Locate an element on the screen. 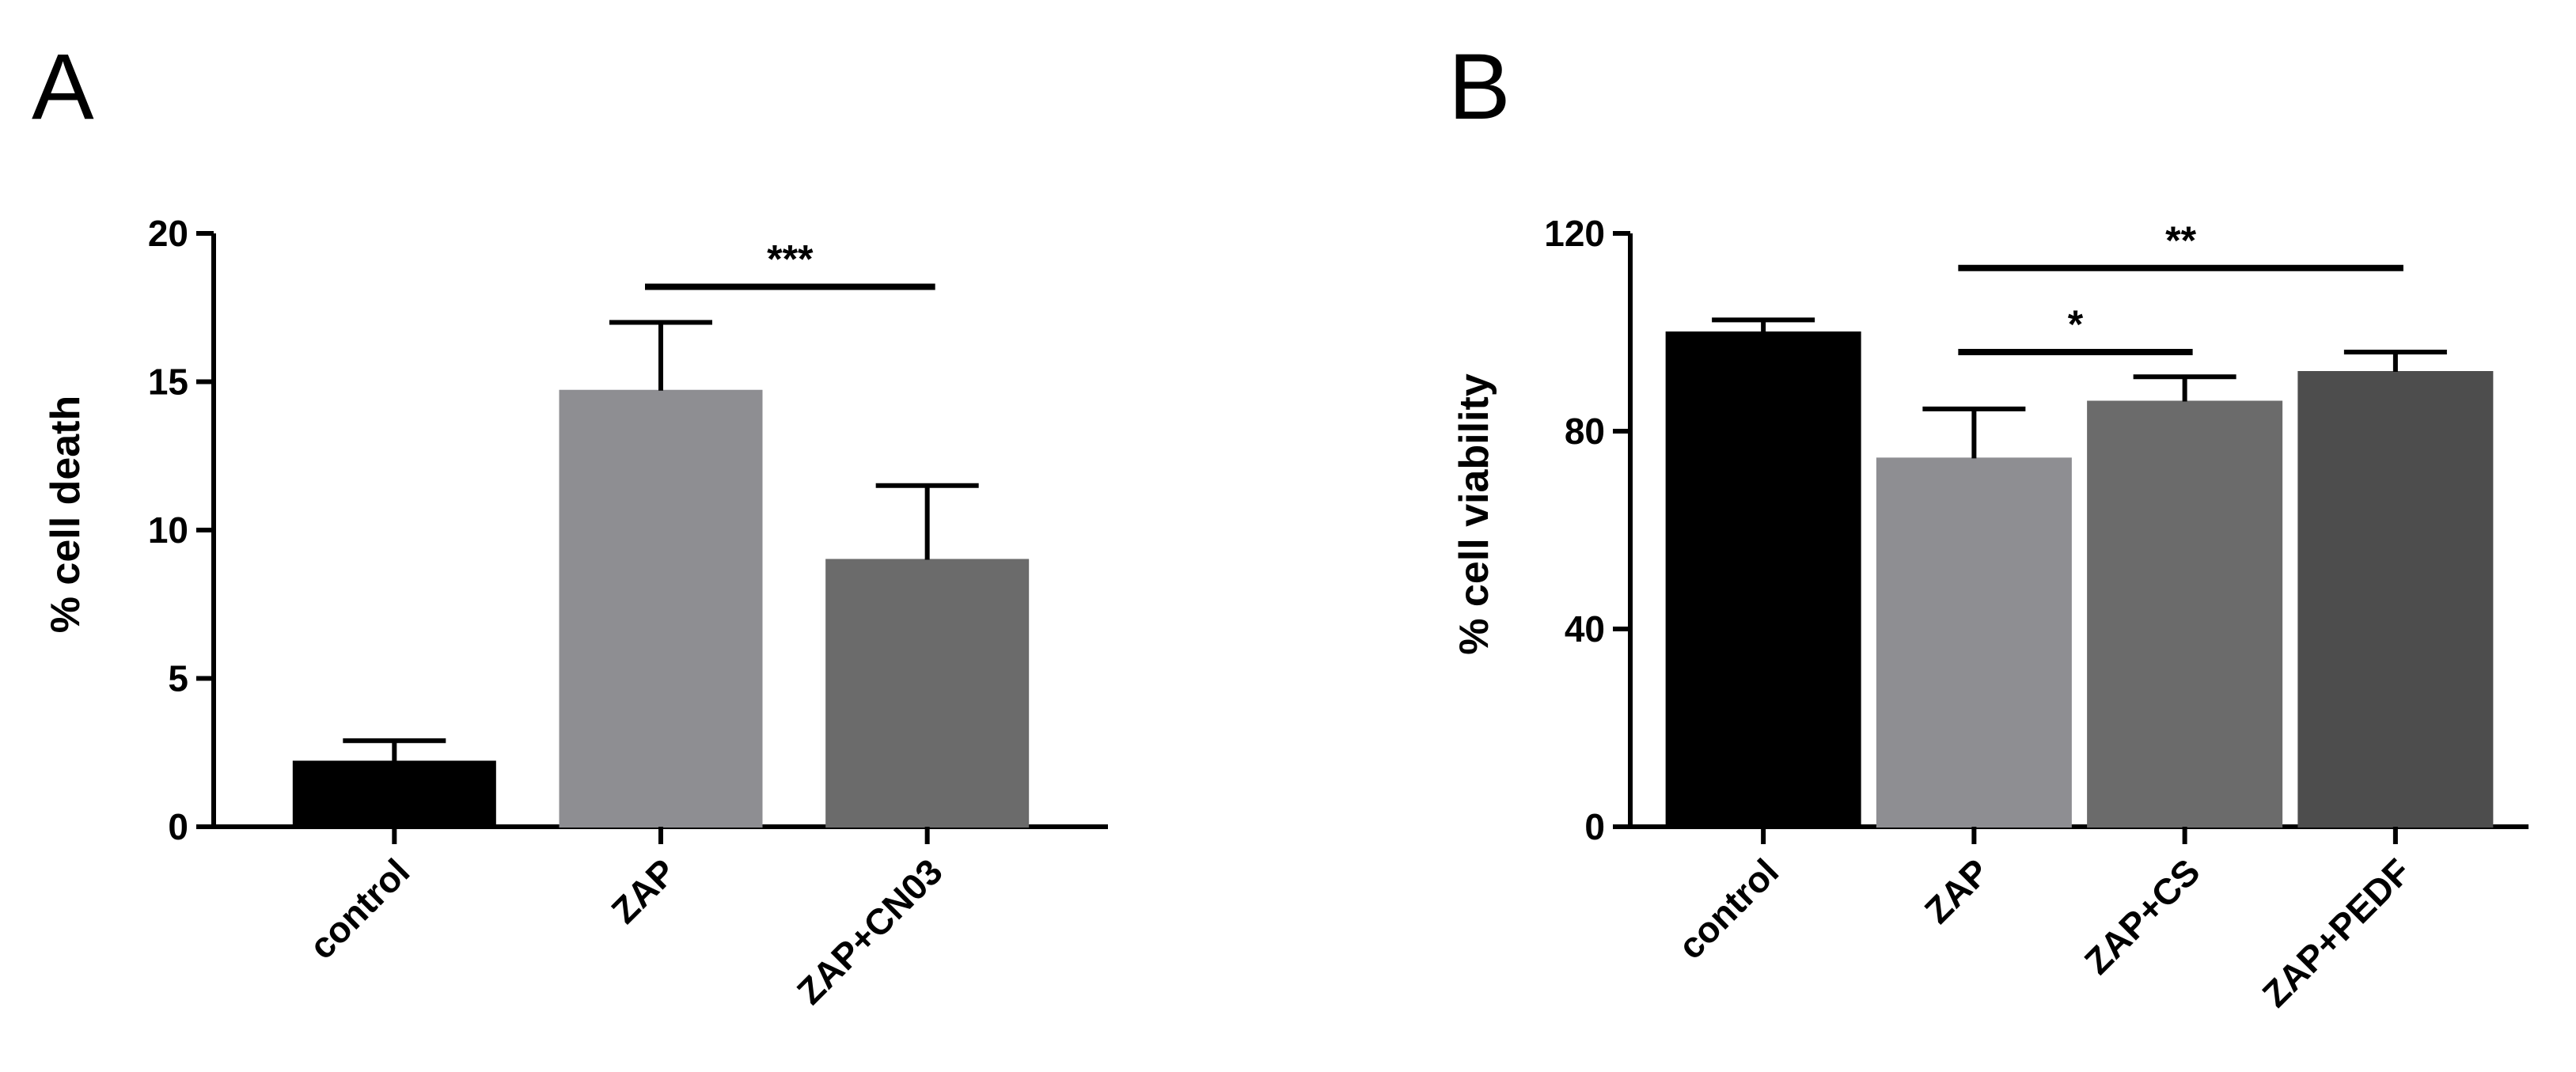 The width and height of the screenshot is (2576, 1072). y-tick-label-a: 20 is located at coordinates (168, 234).